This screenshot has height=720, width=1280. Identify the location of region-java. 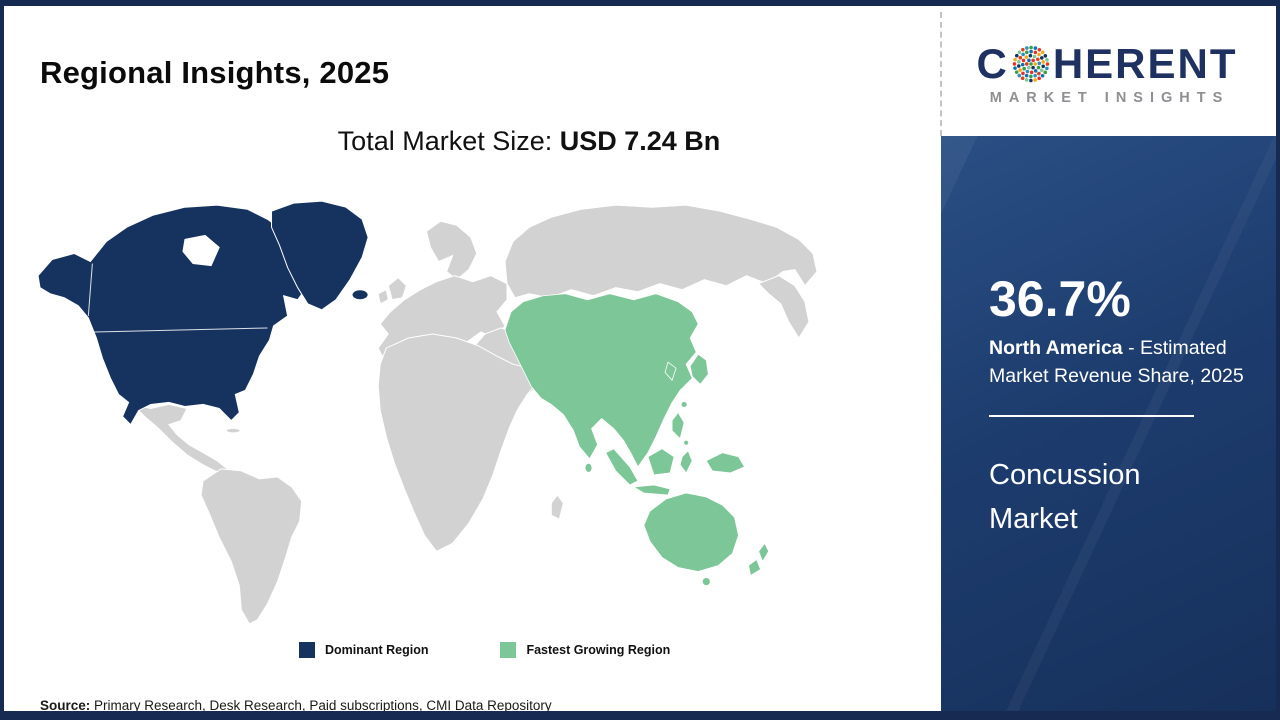
(651, 490).